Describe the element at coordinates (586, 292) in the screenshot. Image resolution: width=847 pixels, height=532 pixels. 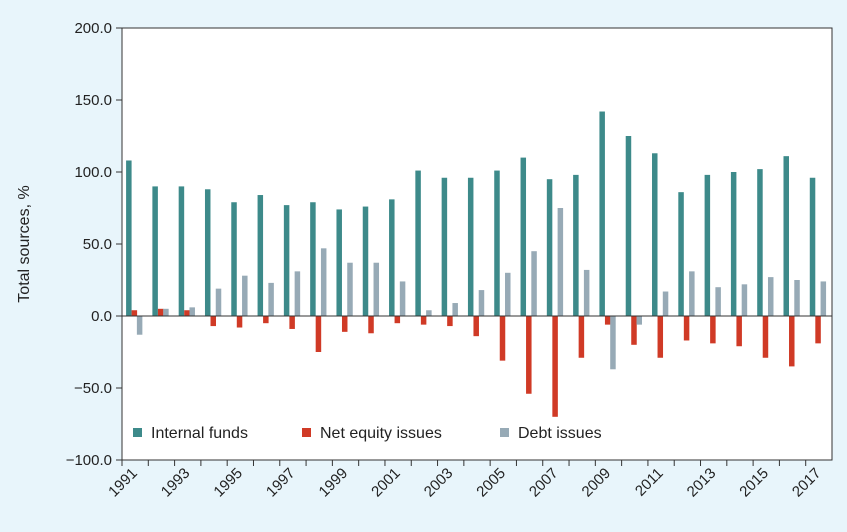
I see `bar-debt-issues-2008` at that location.